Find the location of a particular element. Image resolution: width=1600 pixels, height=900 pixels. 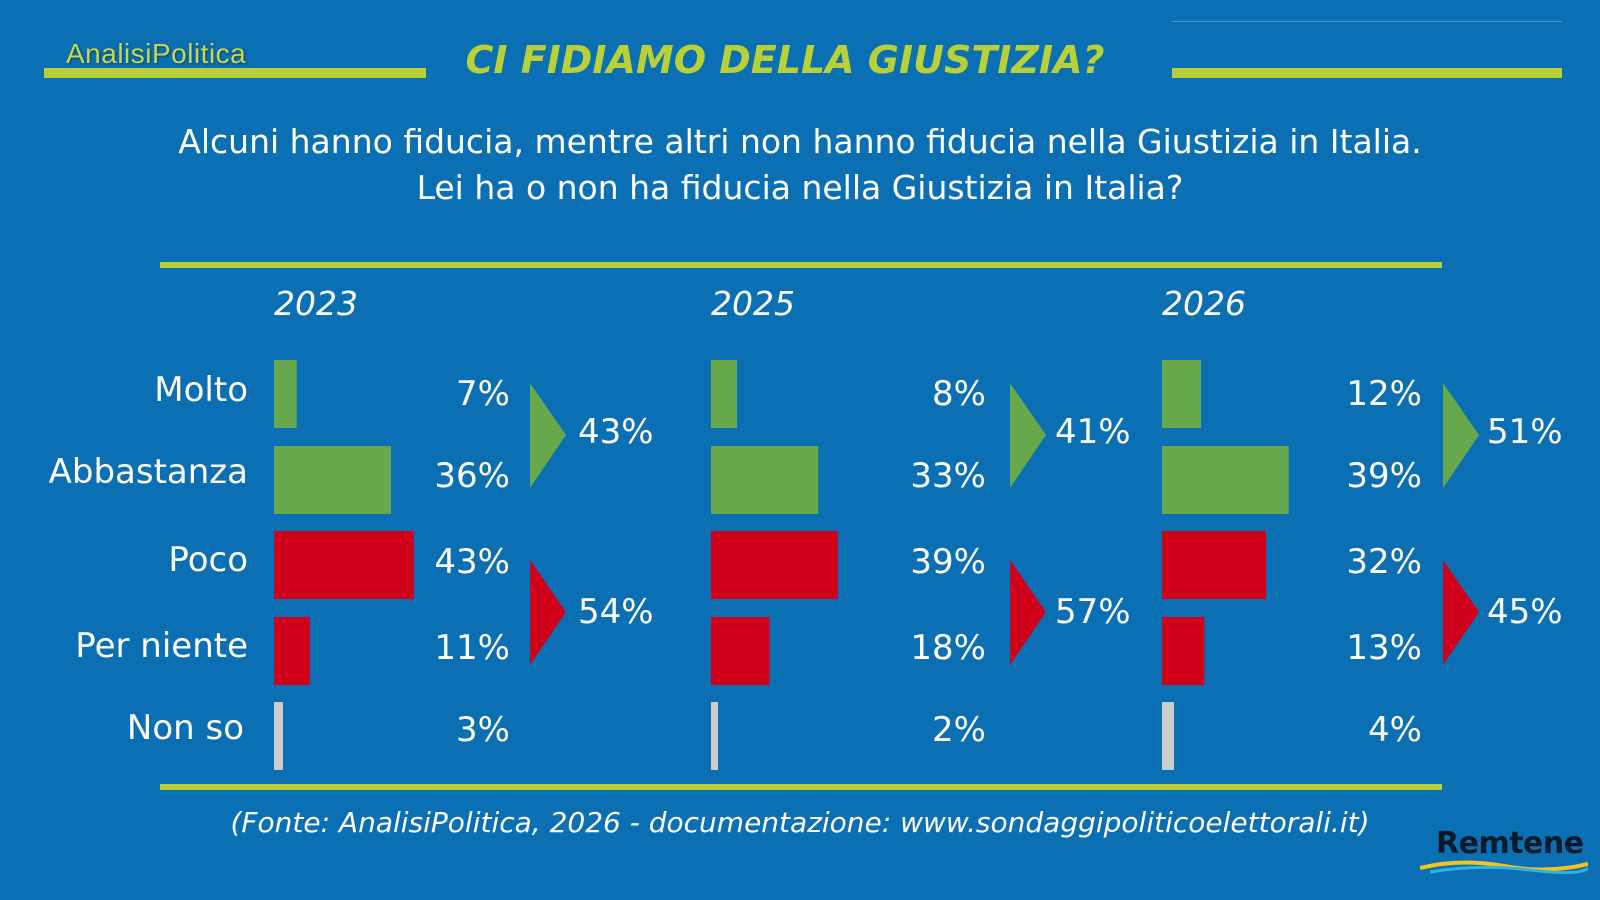

value-label-2023-non-so: 3% is located at coordinates (483, 730).